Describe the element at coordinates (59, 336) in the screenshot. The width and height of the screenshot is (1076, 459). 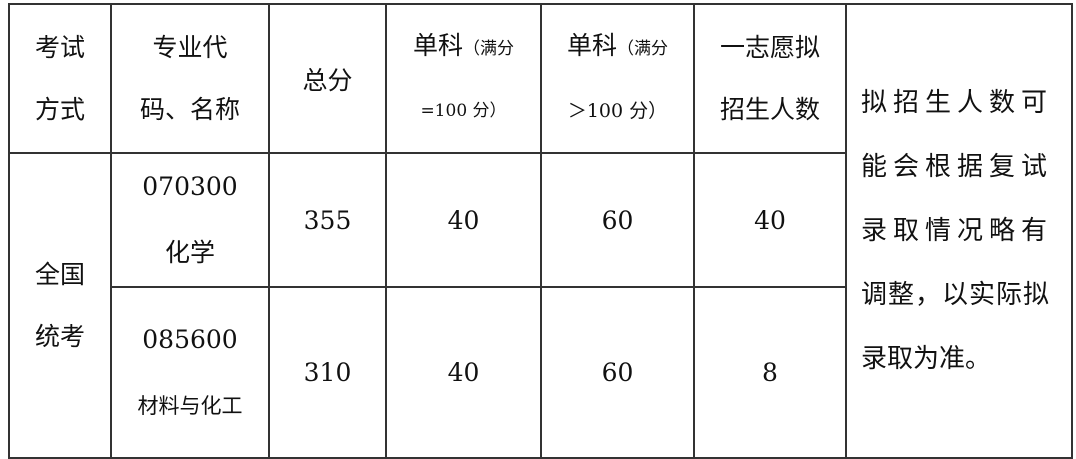
I see `cell-text: 统考` at that location.